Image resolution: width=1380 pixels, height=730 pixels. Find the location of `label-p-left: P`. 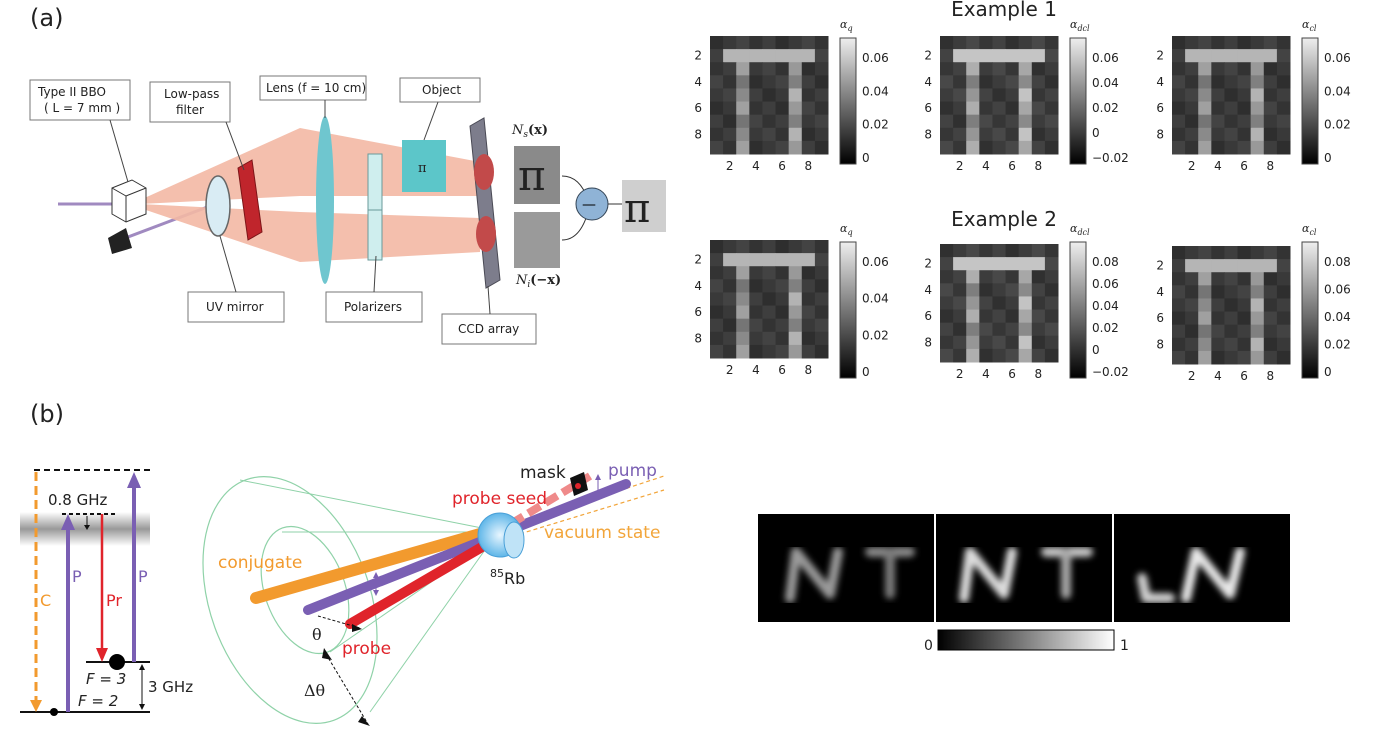

label-p-left: P is located at coordinates (77, 576).